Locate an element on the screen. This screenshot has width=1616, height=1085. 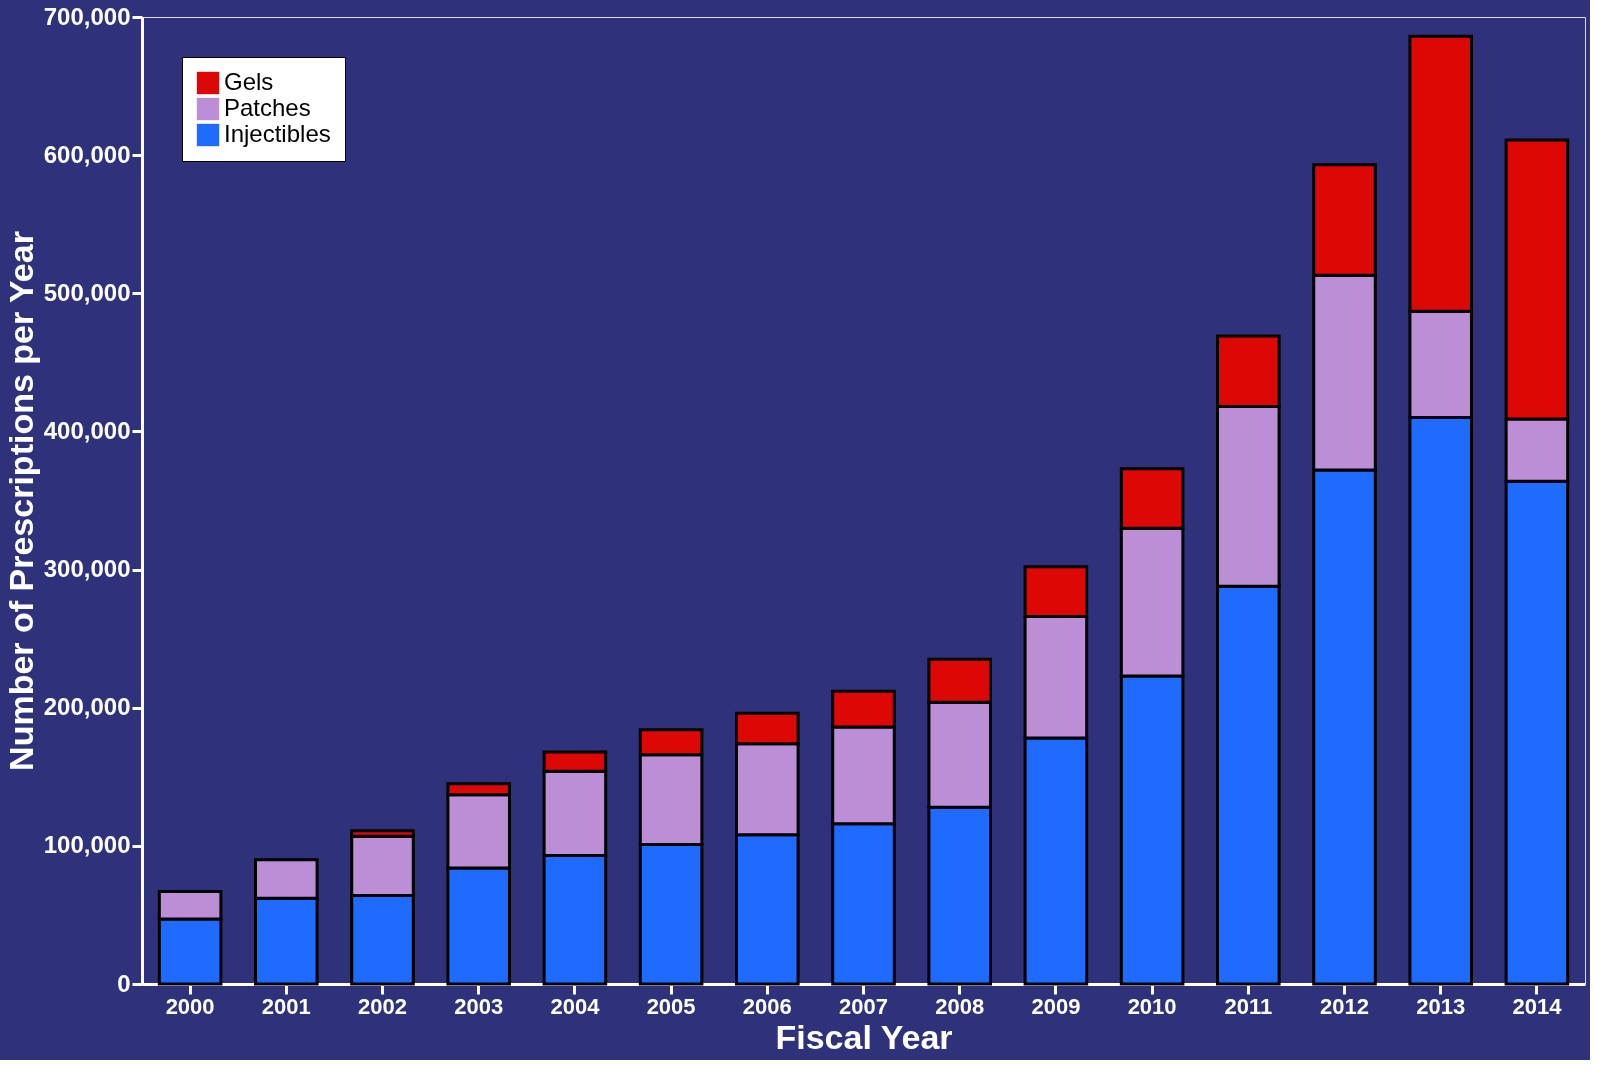
legend-label: Injectibles is located at coordinates (277, 133).